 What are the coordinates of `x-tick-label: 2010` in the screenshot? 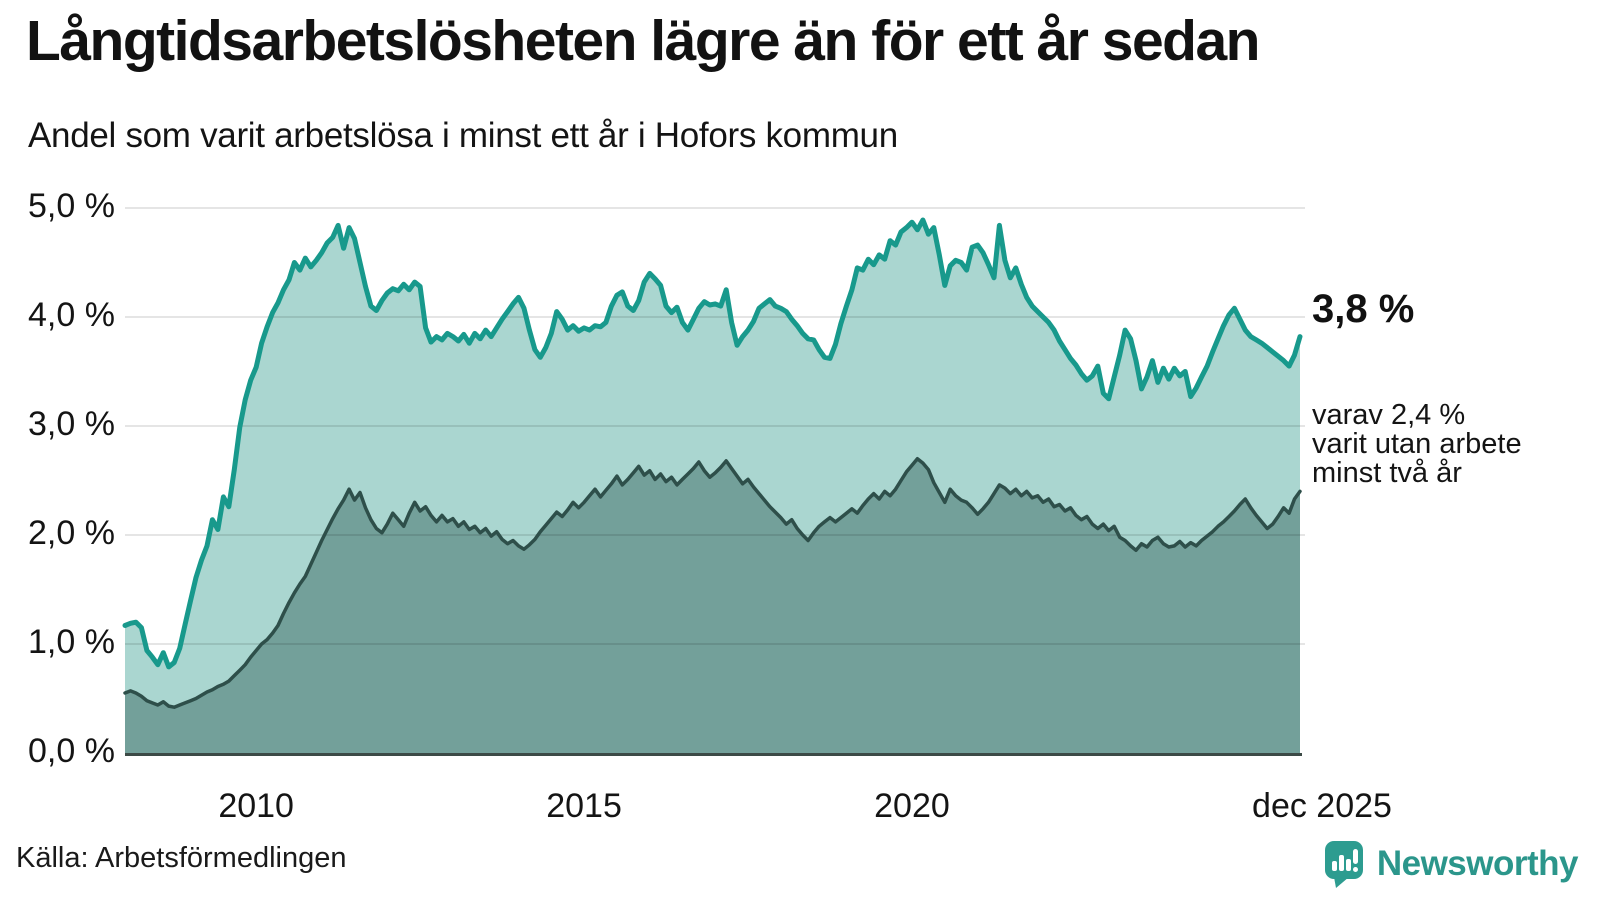 It's located at (256, 806).